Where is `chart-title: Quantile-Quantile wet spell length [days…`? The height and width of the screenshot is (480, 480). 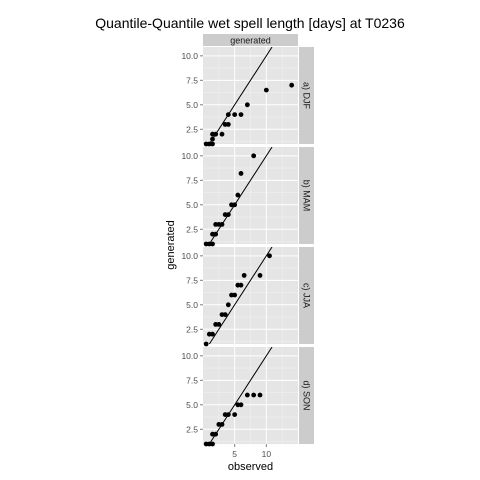 chart-title: Quantile-Quantile wet spell length [days… is located at coordinates (250, 23).